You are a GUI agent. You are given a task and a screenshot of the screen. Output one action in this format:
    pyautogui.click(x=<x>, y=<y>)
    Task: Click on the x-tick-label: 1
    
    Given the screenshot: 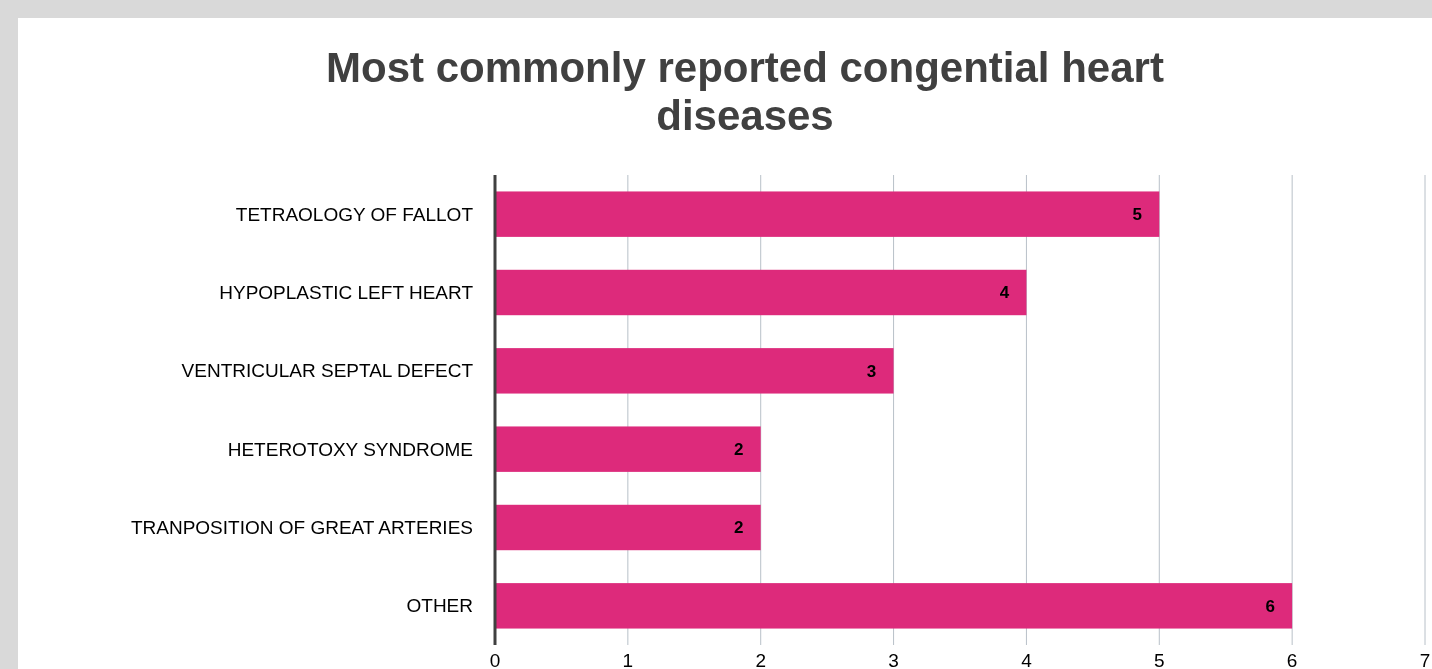 What is the action you would take?
    pyautogui.click(x=628, y=659)
    